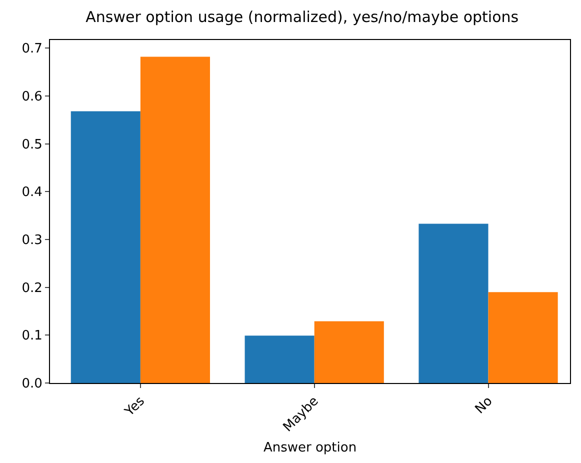 The height and width of the screenshot is (463, 581). What do you see at coordinates (32, 97) in the screenshot?
I see `y-tick-label: 0.6` at bounding box center [32, 97].